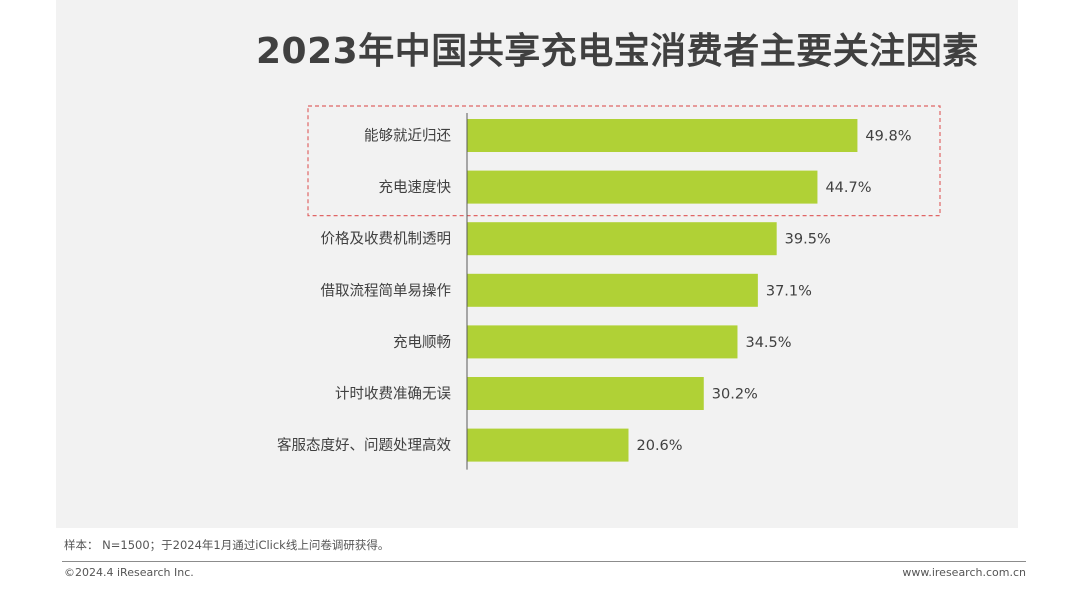 This screenshot has width=1080, height=592. What do you see at coordinates (735, 395) in the screenshot?
I see `value-label-6: 30.2%` at bounding box center [735, 395].